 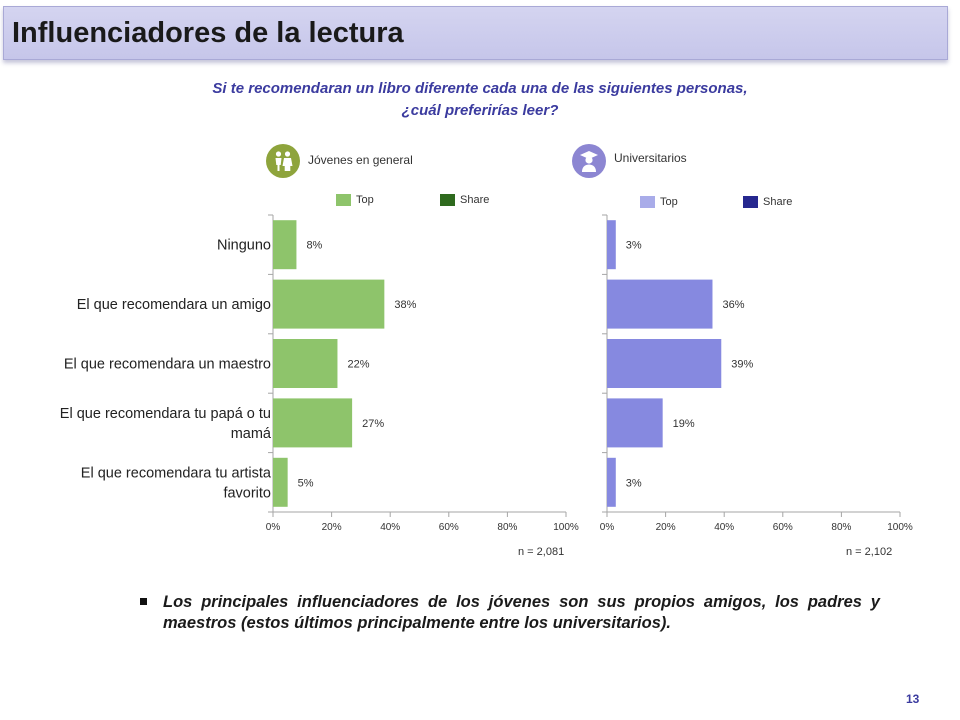 What do you see at coordinates (306, 483) in the screenshot?
I see `data-label: 5%` at bounding box center [306, 483].